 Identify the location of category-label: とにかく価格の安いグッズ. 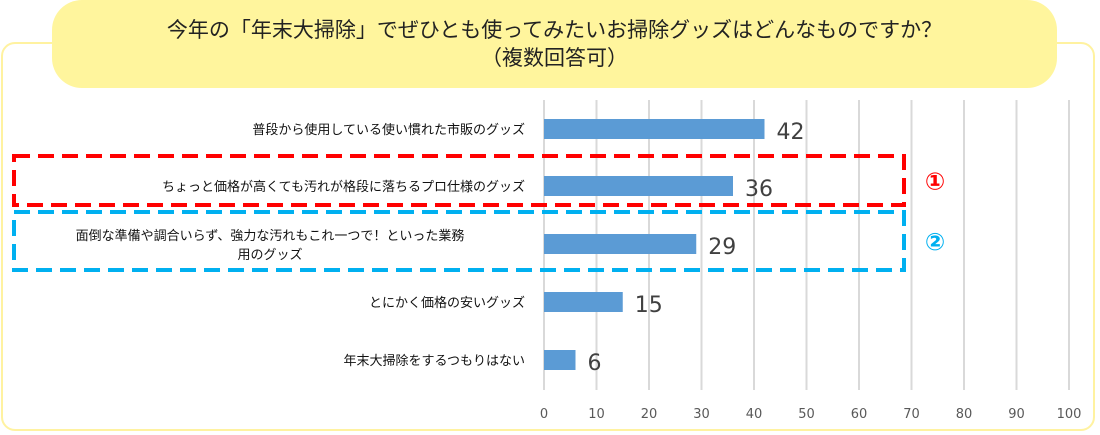
(447, 303).